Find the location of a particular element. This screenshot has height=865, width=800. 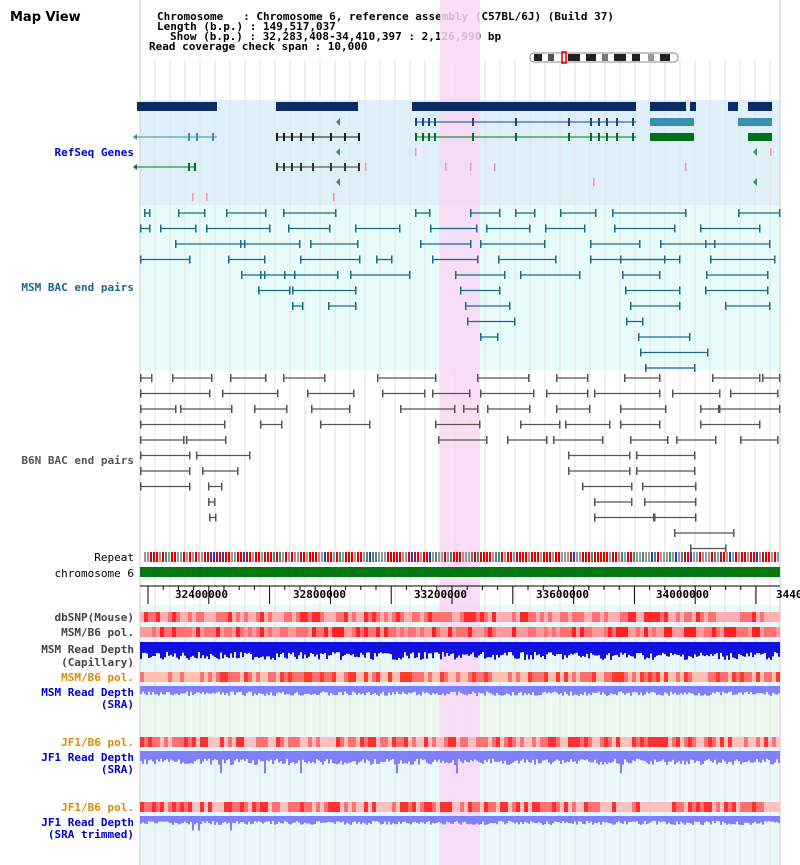

msm-bac-pair-end is located at coordinates (768, 275).